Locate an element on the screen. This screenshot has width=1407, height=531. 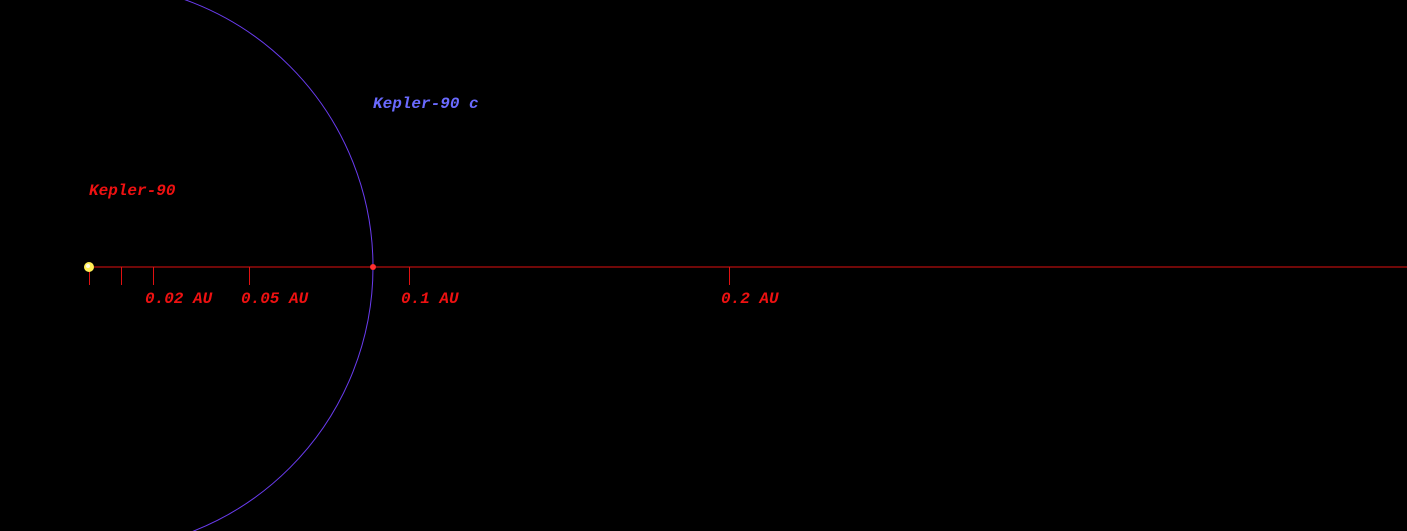
star-label: Kepler-90 is located at coordinates (132, 191).